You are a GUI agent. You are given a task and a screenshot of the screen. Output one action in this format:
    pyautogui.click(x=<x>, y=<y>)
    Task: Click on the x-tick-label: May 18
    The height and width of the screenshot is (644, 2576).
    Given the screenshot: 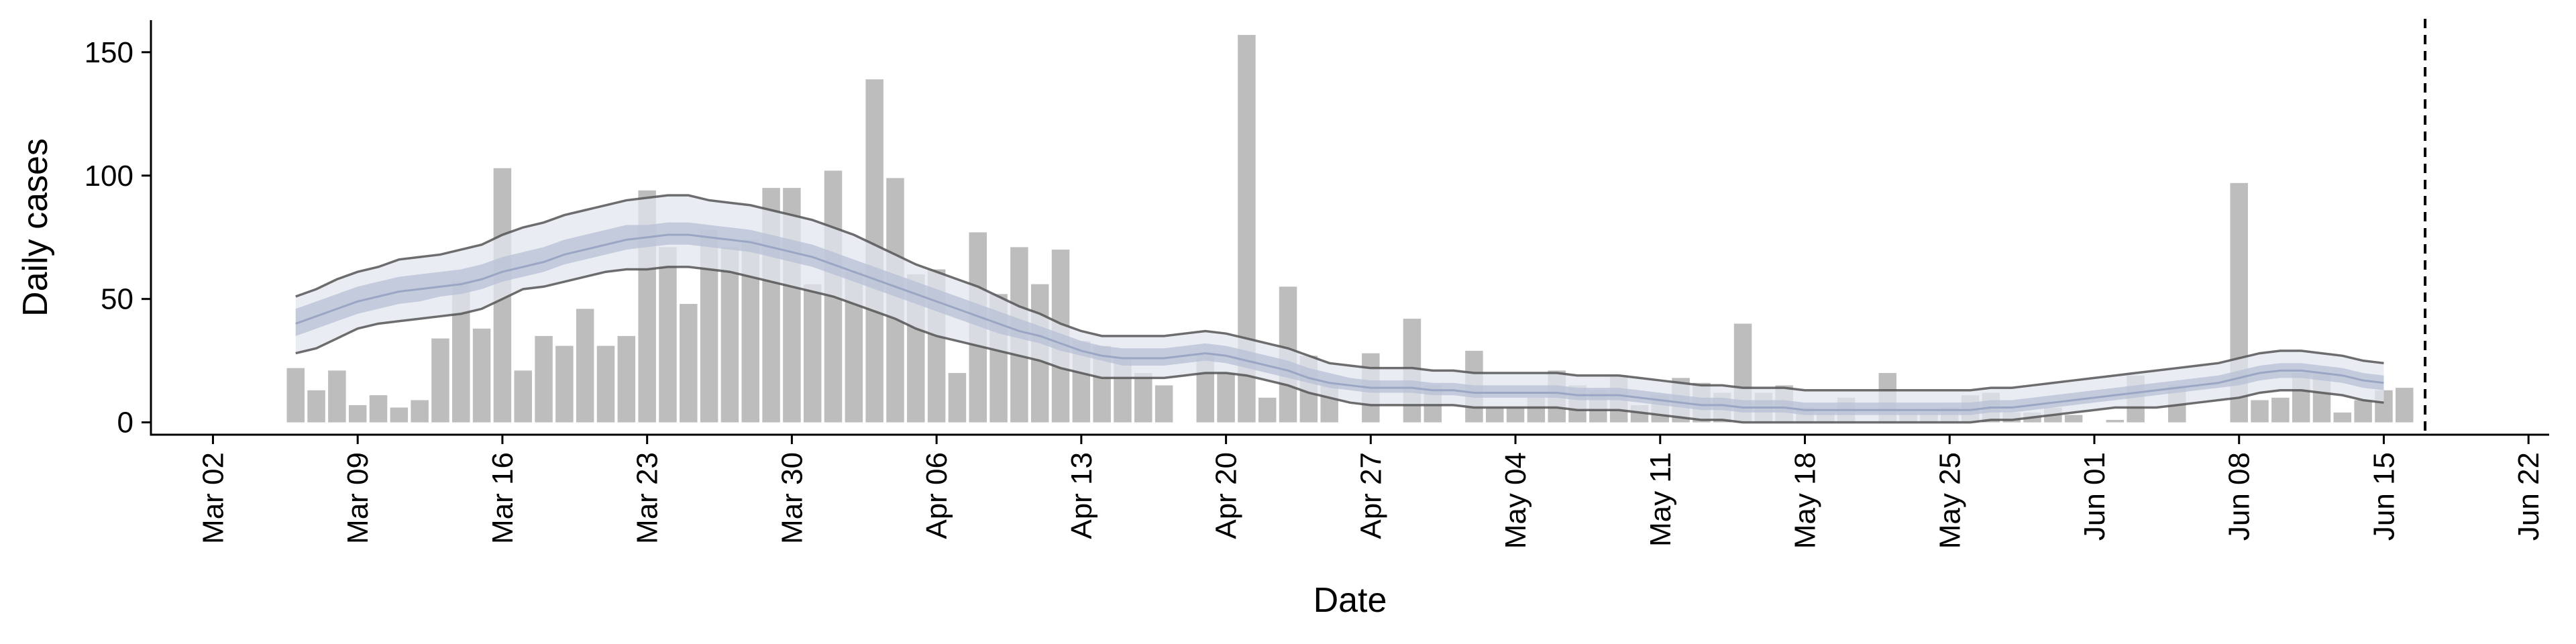 What is the action you would take?
    pyautogui.click(x=1805, y=500)
    